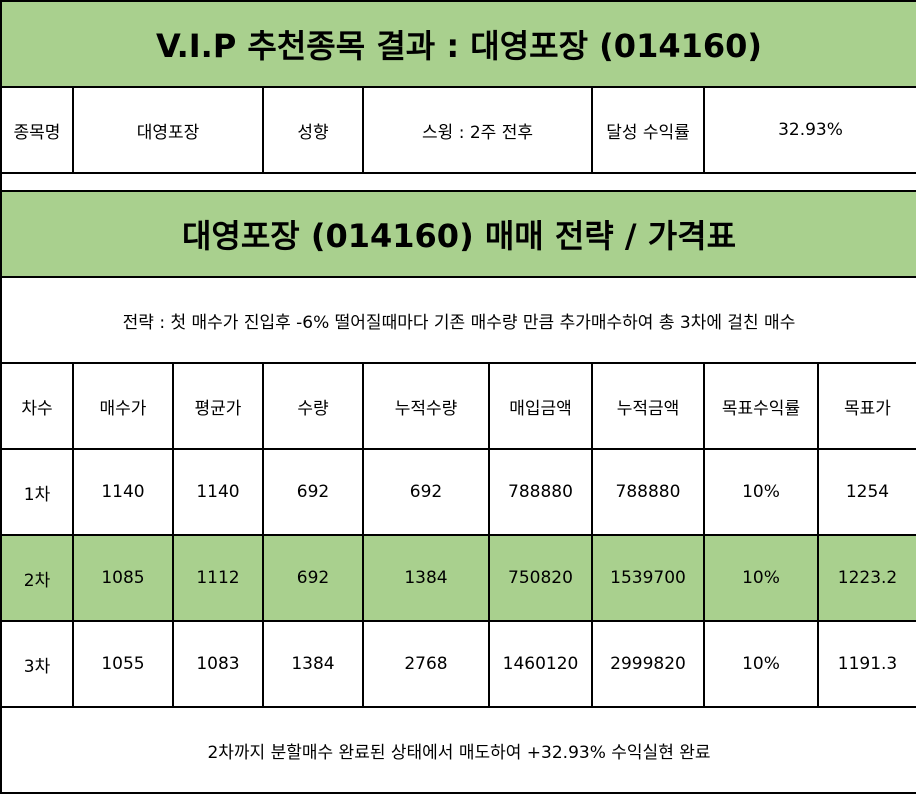  What do you see at coordinates (218, 406) in the screenshot?
I see `header-cell: 평균가` at bounding box center [218, 406].